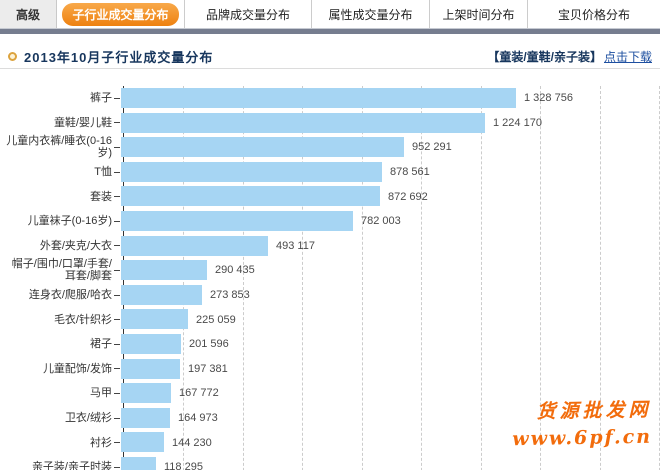  I want to click on chart-row: 亲子装/亲子时装 118 295, so click(330, 462).